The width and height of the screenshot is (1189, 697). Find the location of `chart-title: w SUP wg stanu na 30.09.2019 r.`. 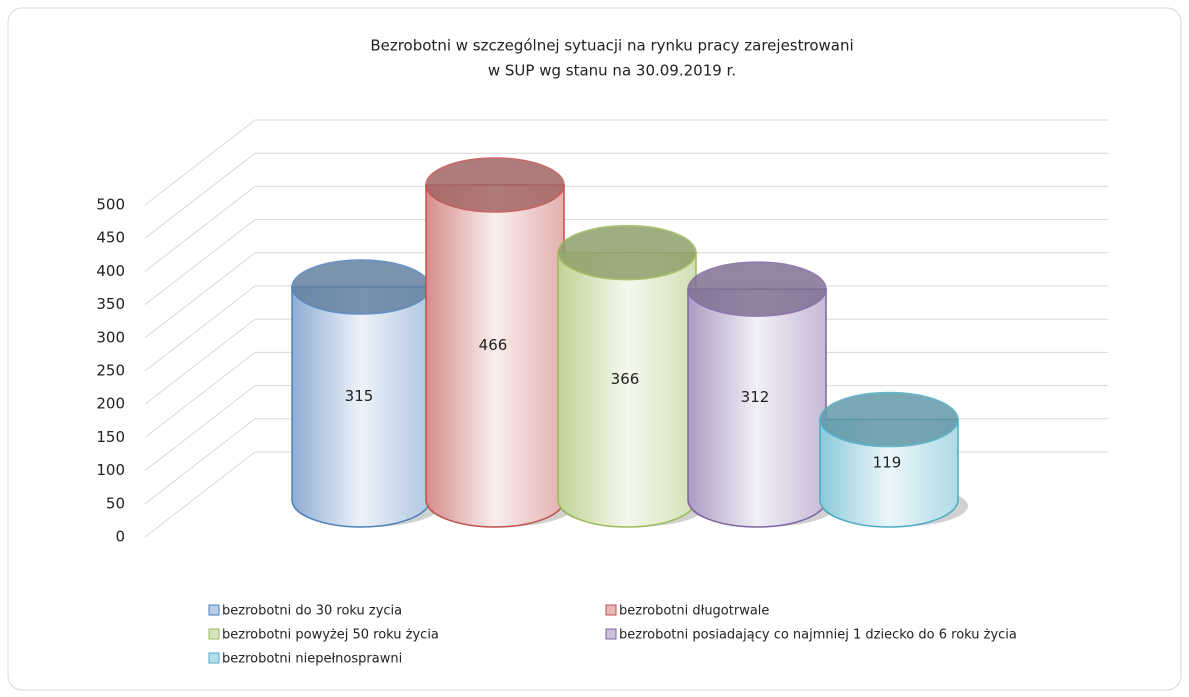

chart-title: w SUP wg stanu na 30.09.2019 r. is located at coordinates (612, 71).